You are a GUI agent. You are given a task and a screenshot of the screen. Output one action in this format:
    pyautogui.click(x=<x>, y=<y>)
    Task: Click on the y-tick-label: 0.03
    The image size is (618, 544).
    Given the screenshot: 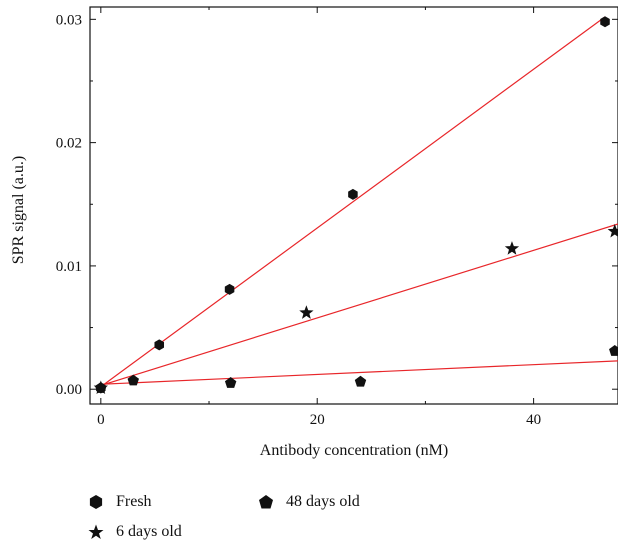 What is the action you would take?
    pyautogui.click(x=69, y=20)
    